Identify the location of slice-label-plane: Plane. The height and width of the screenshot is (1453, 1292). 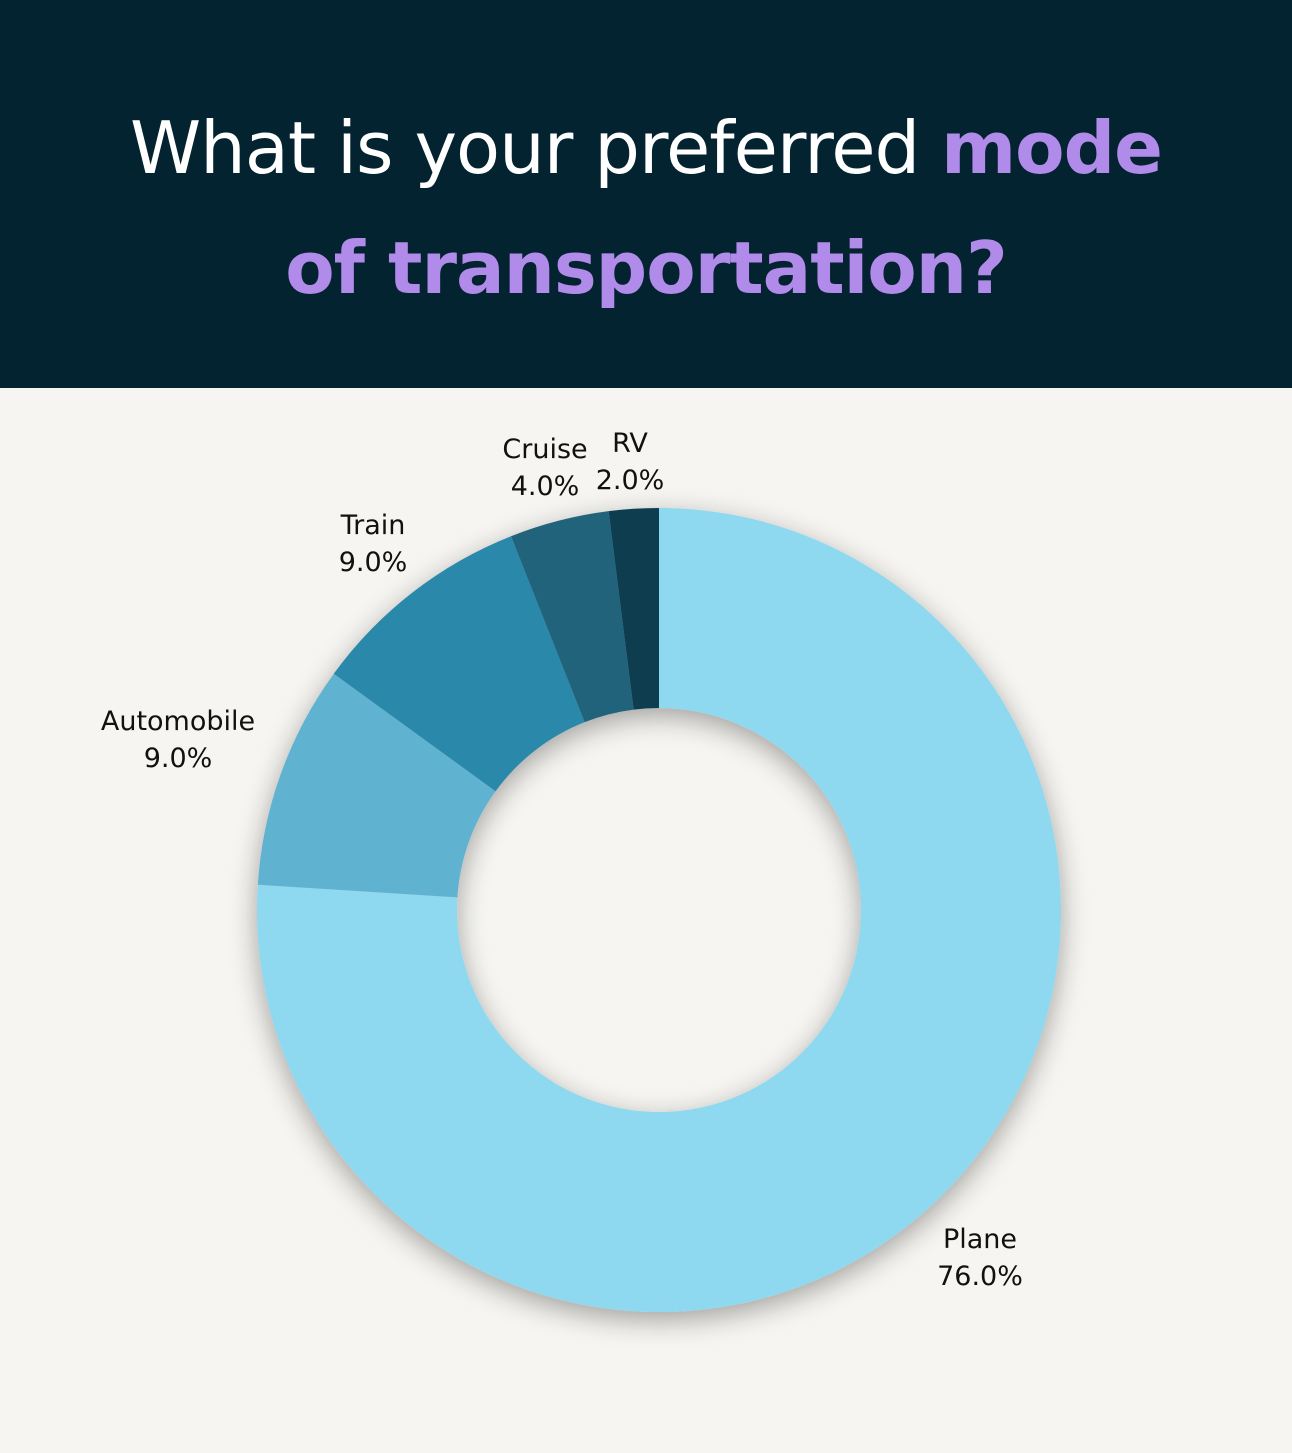
(980, 1239).